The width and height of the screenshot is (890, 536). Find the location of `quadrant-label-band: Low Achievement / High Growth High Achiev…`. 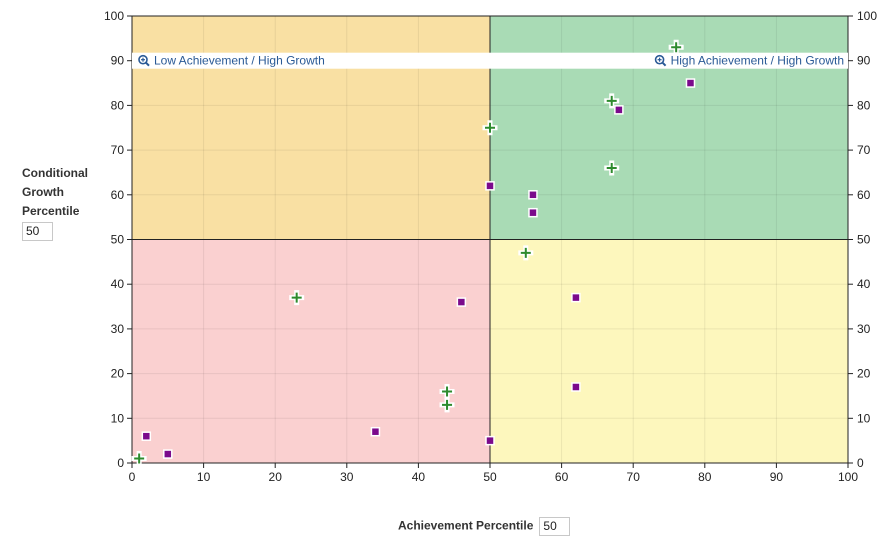

quadrant-label-band: Low Achievement / High Growth High Achiev… is located at coordinates (490, 60).